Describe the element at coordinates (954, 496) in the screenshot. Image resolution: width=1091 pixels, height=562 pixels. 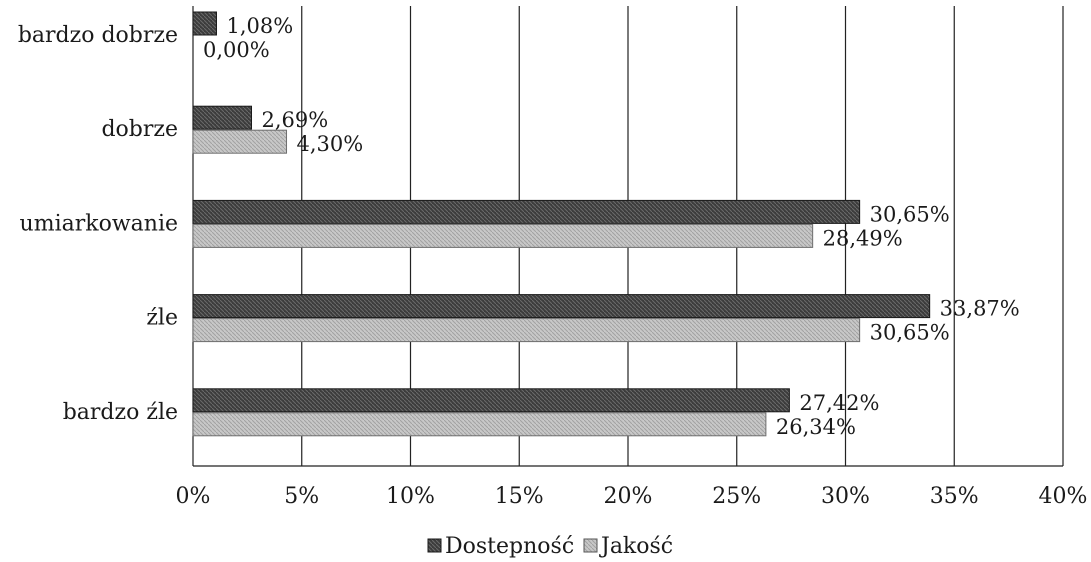
I see `x-tick-label-7: 35%` at that location.